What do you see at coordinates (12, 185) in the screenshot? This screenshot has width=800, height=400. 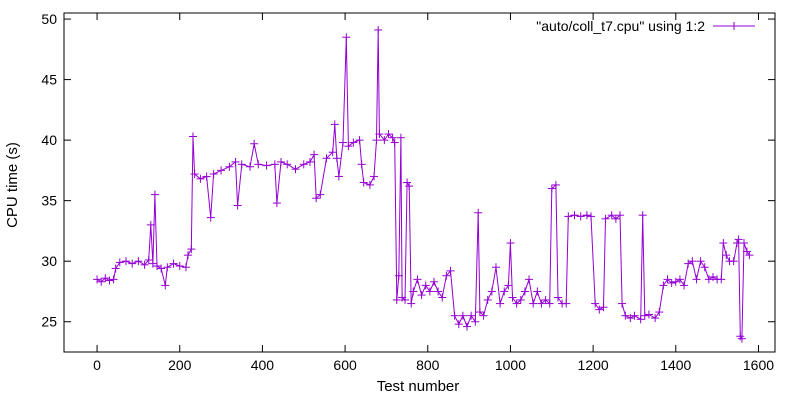 I see `y-axis-title: CPU time (s)` at bounding box center [12, 185].